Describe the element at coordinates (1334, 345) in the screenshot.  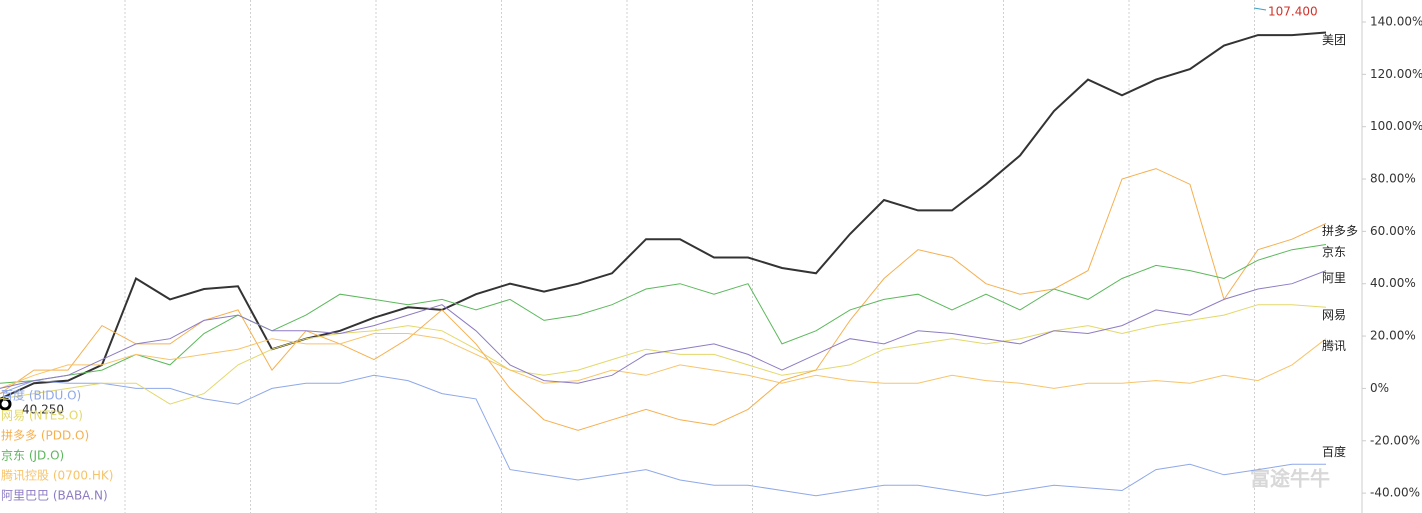
I see `end-label: 腾讯` at that location.